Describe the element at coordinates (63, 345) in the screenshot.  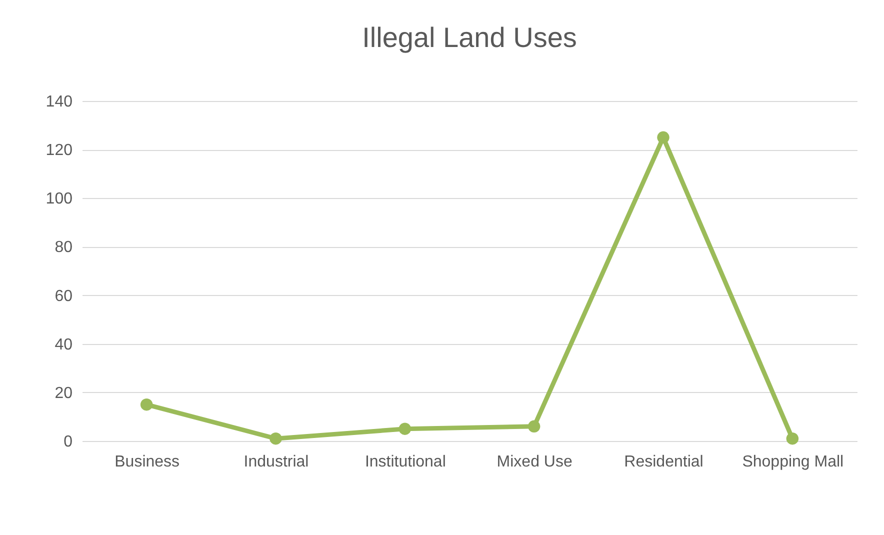
I see `y-tick-label: 40` at that location.